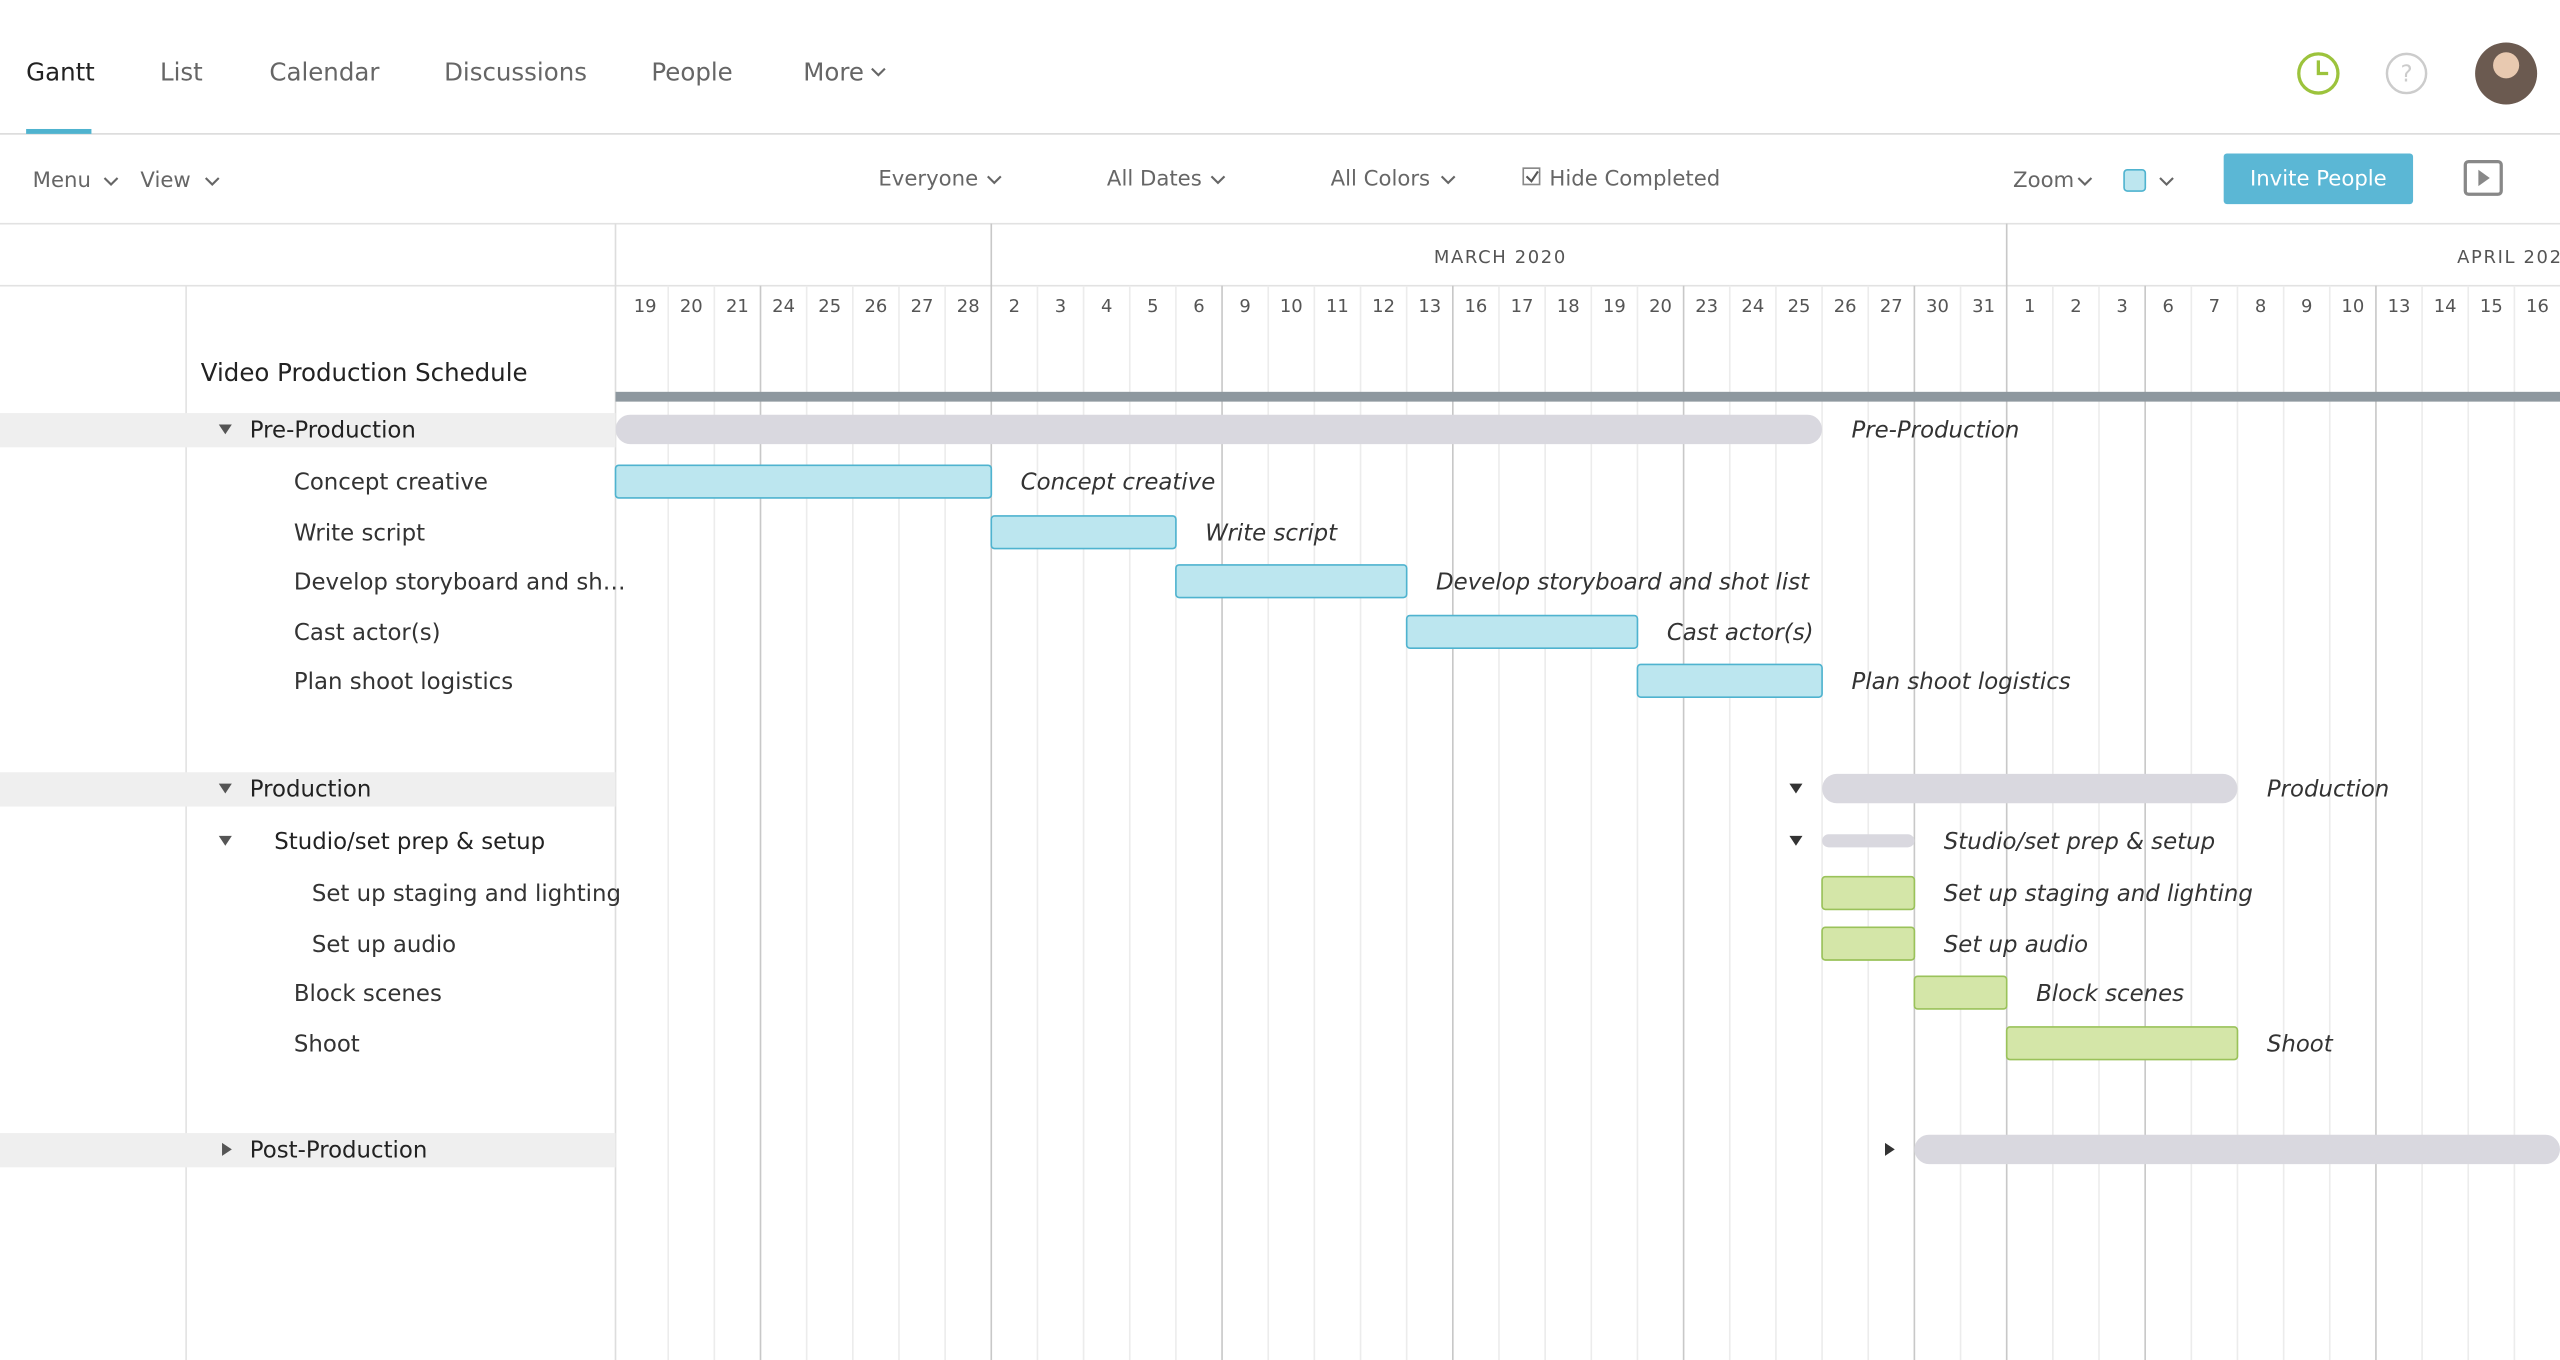 The image size is (2560, 1360). Describe the element at coordinates (1118, 483) in the screenshot. I see `bar-label: Concept creative` at that location.